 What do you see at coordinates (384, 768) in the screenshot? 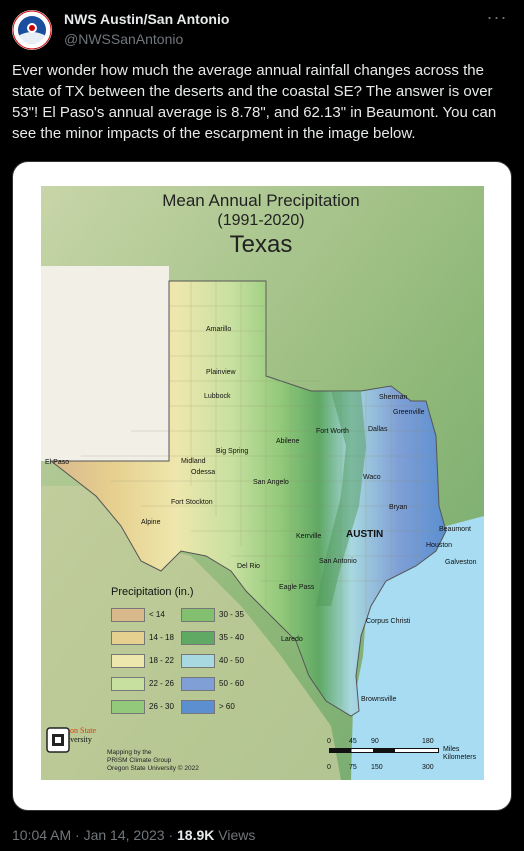
I see `scale-km-ticks: 0 75 150 300` at bounding box center [384, 768].